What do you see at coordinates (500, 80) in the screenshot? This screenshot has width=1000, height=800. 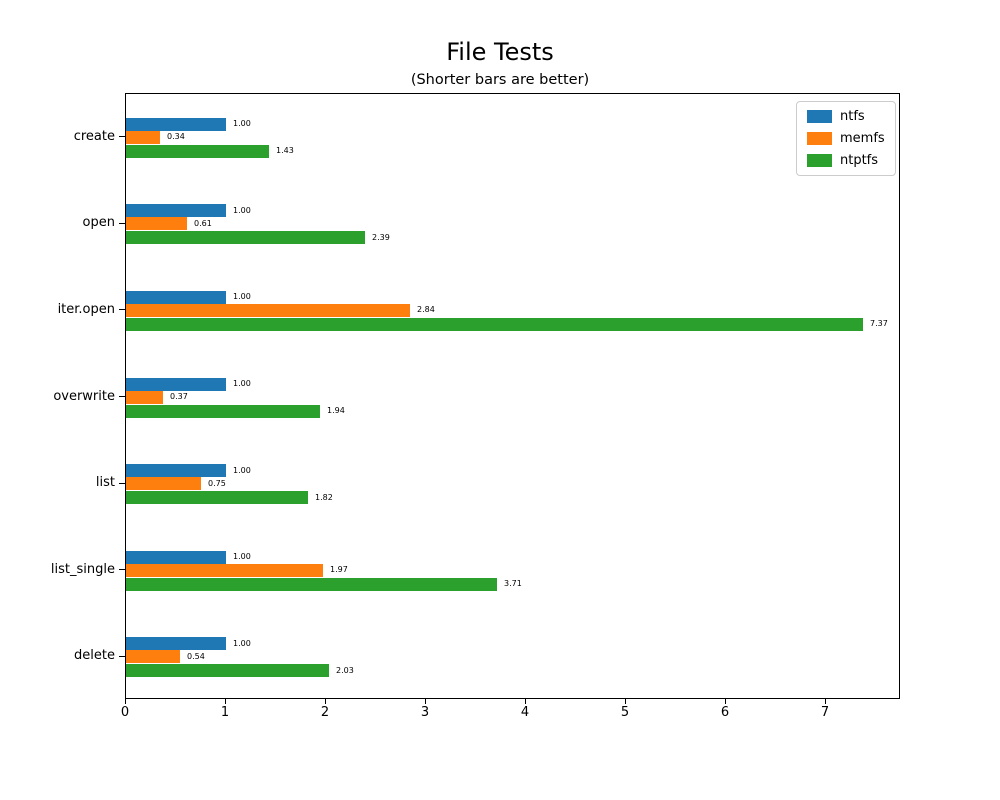 I see `chart-subtitle: (Shorter bars are better)` at bounding box center [500, 80].